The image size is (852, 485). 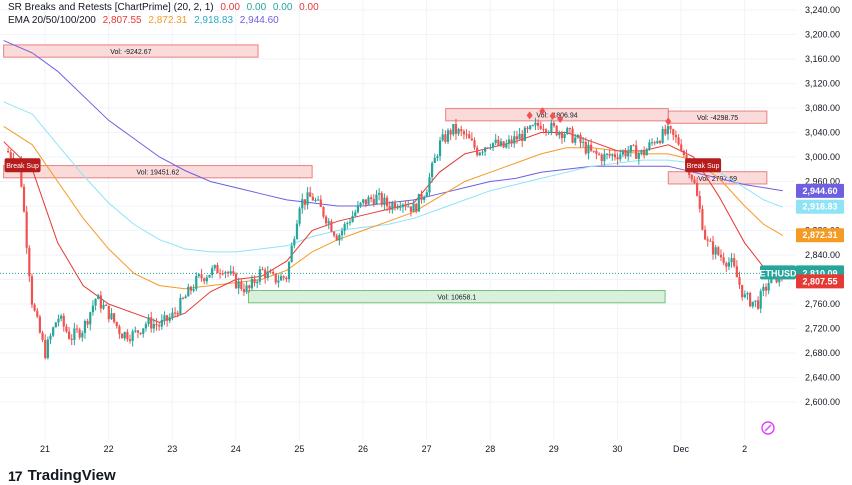 I want to click on price-tick-label: 3,080.00, so click(x=822, y=108).